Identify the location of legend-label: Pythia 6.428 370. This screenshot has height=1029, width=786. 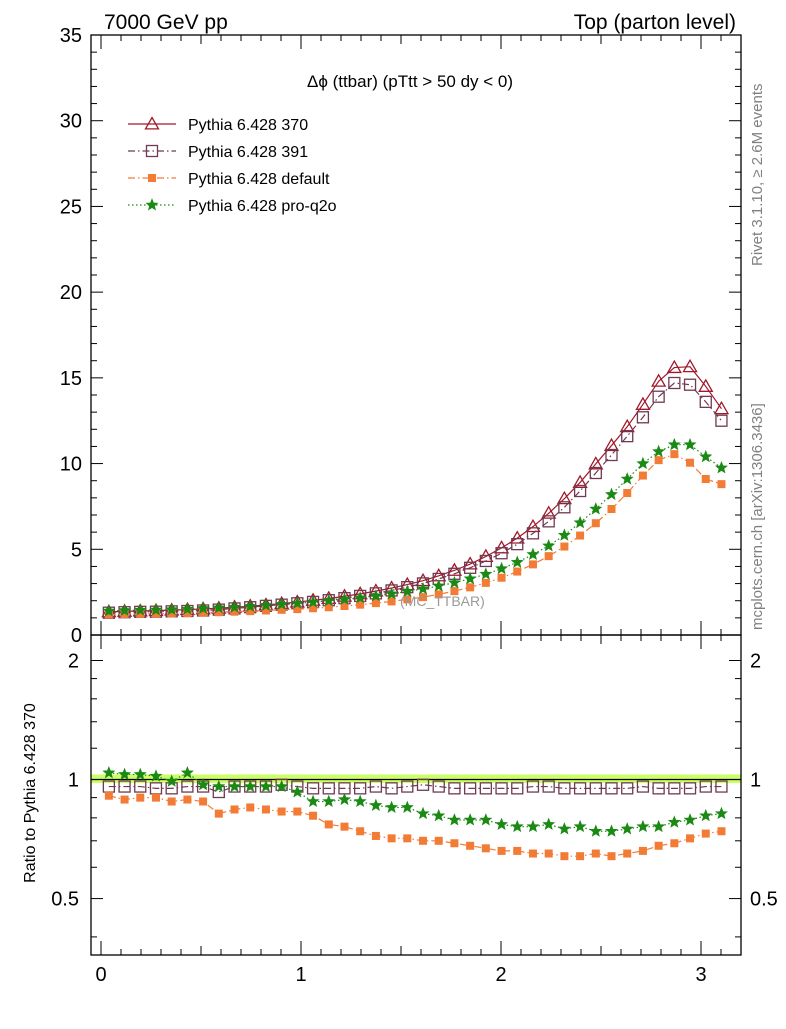
(248, 125).